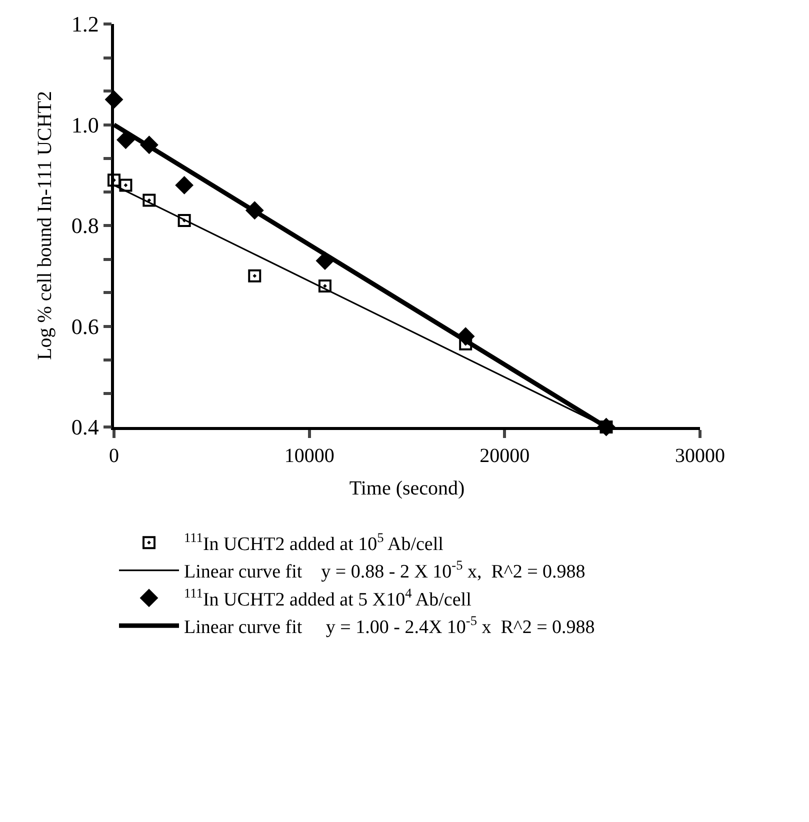  What do you see at coordinates (328, 597) in the screenshot?
I see `legend-label: $^{111}$In UCHT2 added at 5 X10$^{4}$ Ab/cell` at bounding box center [328, 597].